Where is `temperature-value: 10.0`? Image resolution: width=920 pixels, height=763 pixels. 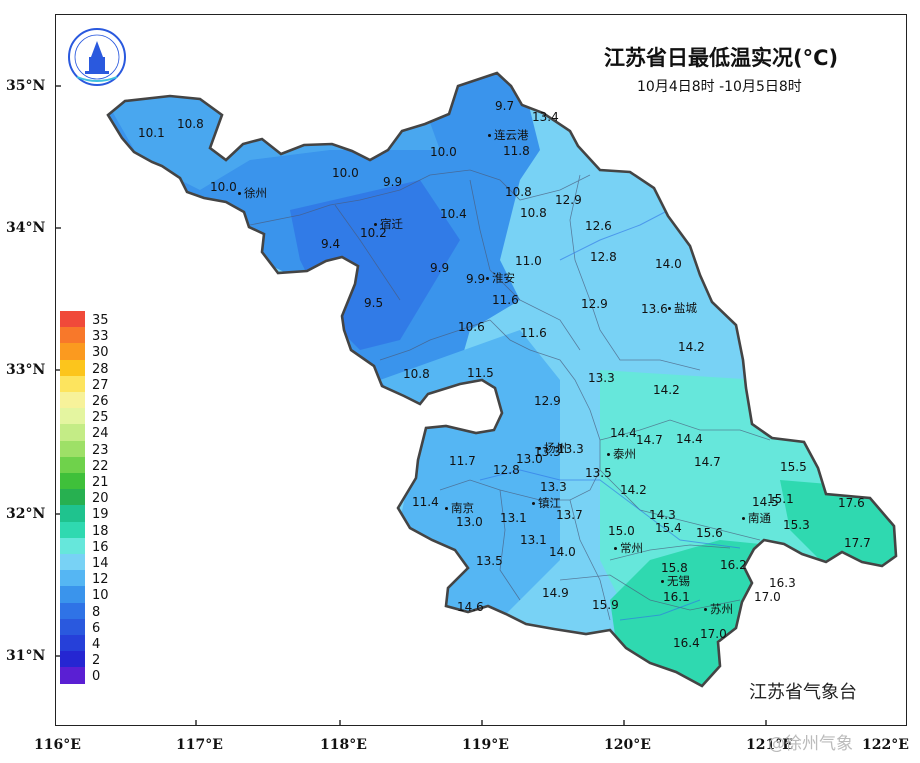 temperature-value: 10.0 is located at coordinates (345, 173).